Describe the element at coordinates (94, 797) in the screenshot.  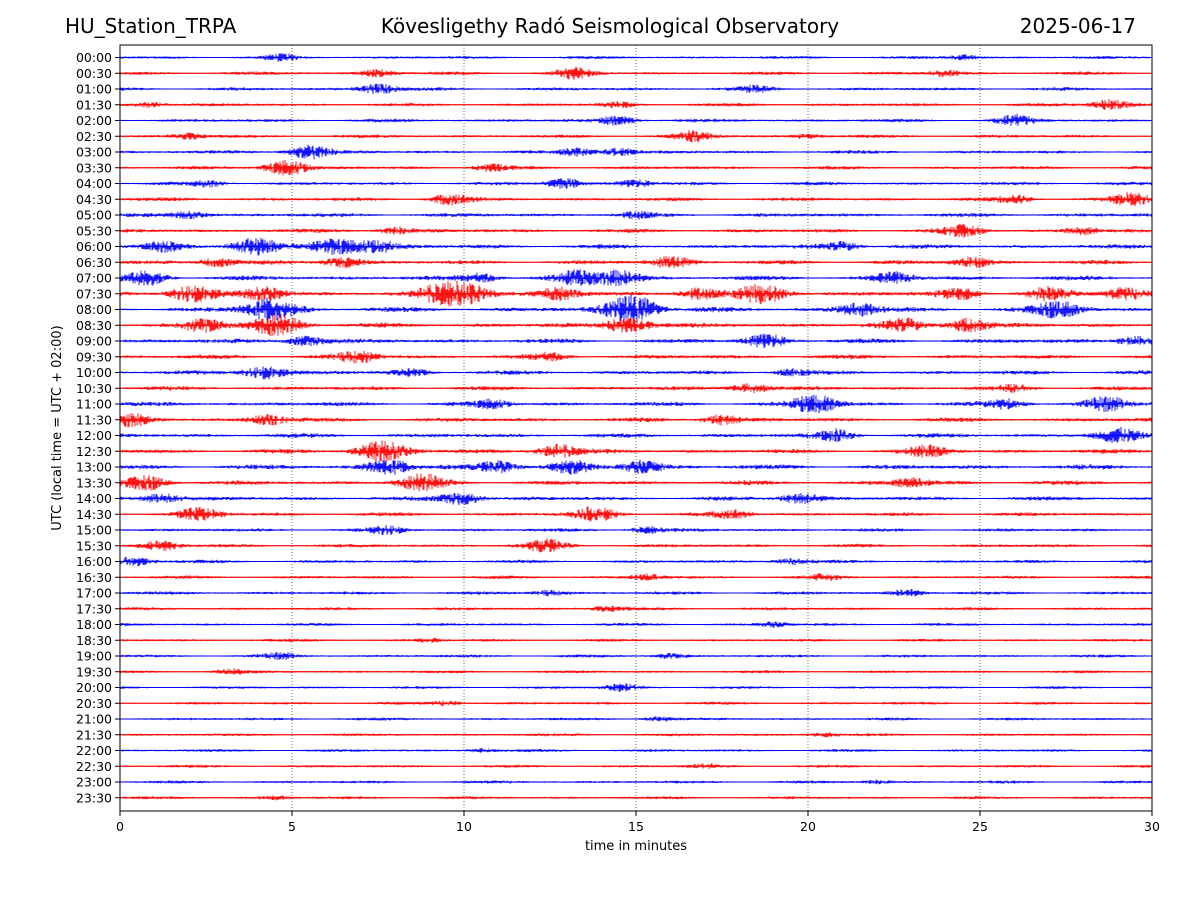
I see `y-tick-label: 23:30` at that location.